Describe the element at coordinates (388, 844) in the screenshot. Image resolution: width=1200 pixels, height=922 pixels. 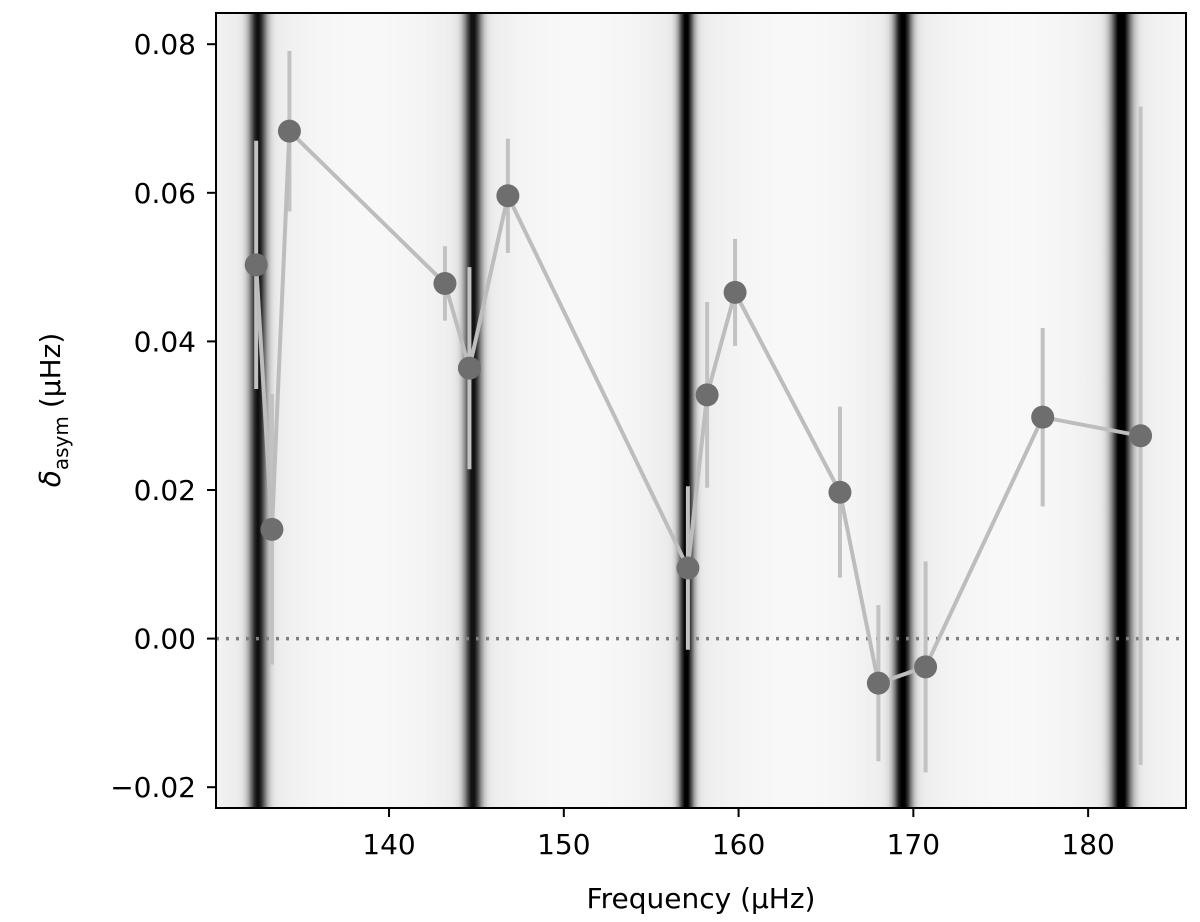
I see `x-tick-label: 140` at that location.